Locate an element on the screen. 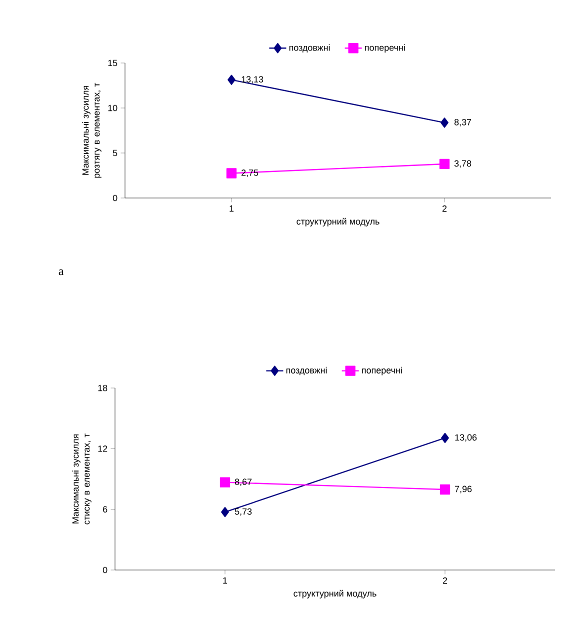 The image size is (569, 638). data-label: 13,13 is located at coordinates (253, 80).